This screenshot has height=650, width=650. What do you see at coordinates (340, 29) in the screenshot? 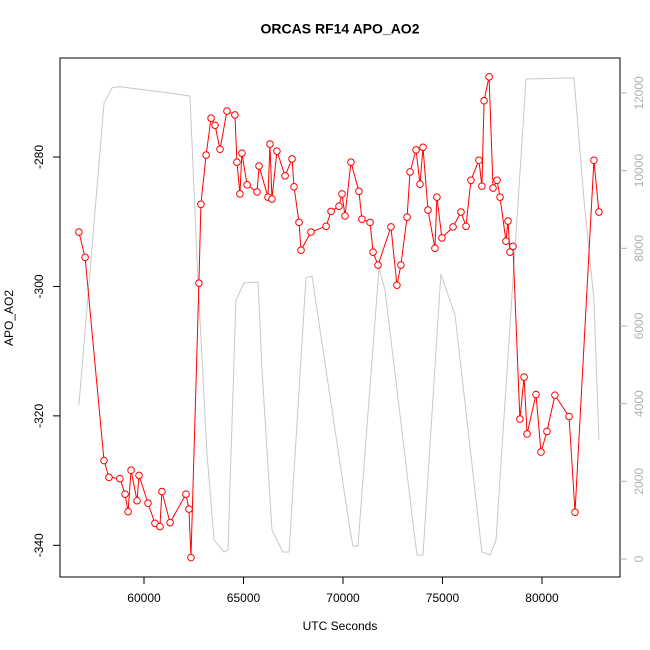
I see `chart-title: ORCAS RF14 APO_AO2` at bounding box center [340, 29].